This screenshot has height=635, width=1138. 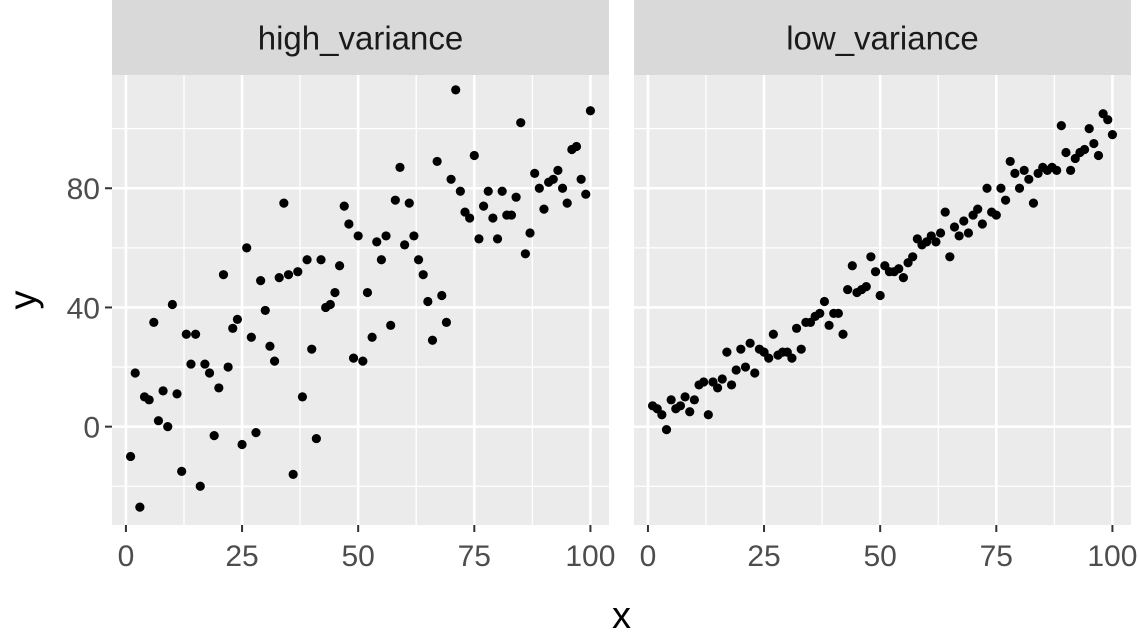 What do you see at coordinates (590, 556) in the screenshot?
I see `x-tick-label: 100` at bounding box center [590, 556].